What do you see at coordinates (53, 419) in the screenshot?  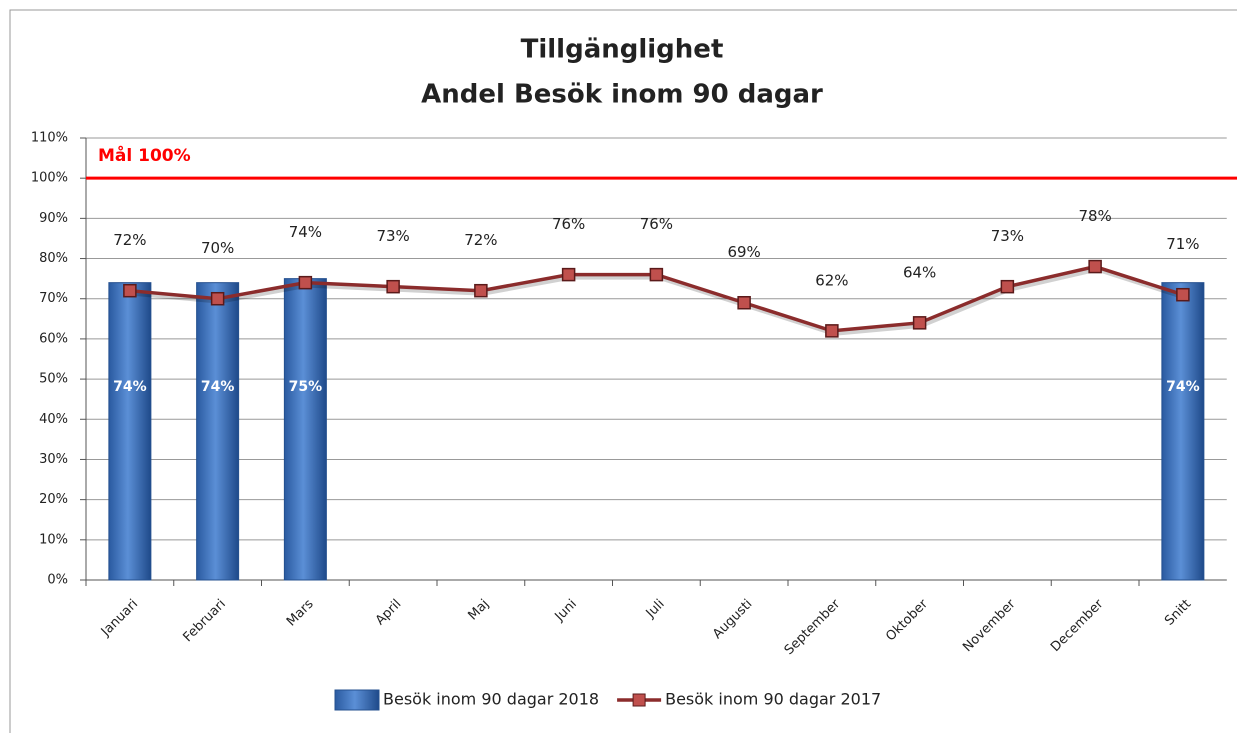 I see `y-tick-label: 40%` at bounding box center [53, 419].